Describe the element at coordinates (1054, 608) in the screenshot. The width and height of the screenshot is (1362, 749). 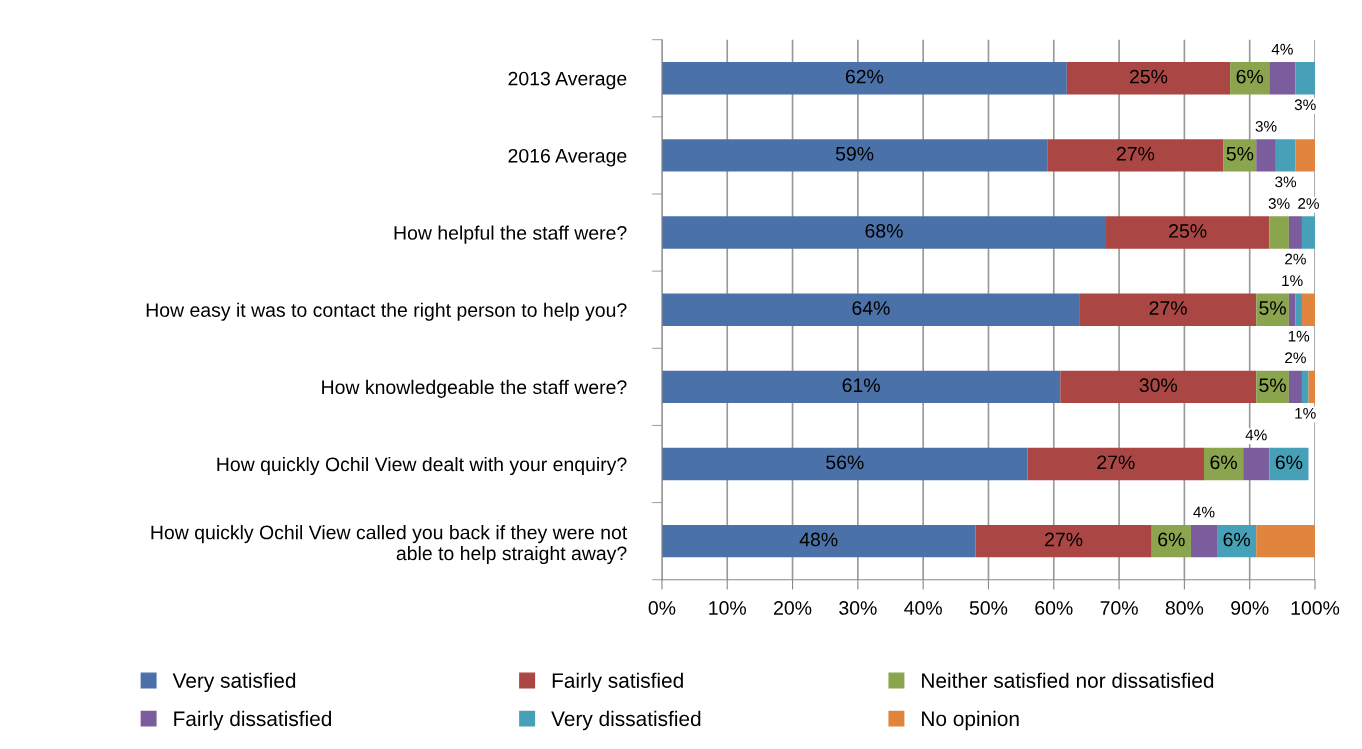
I see `x-tick-label: 60%` at that location.